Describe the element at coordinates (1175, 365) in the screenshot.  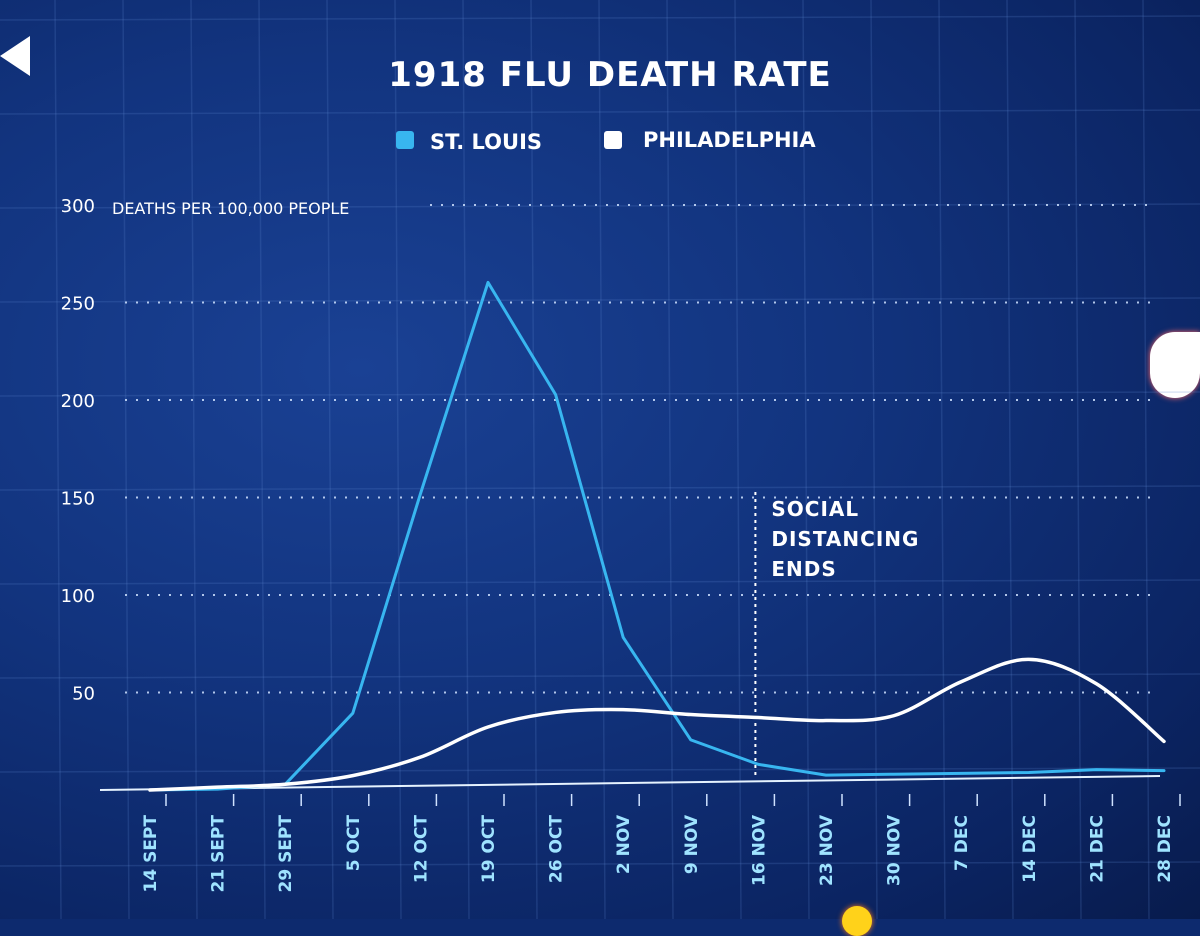
I see `side-handle-icon` at that location.